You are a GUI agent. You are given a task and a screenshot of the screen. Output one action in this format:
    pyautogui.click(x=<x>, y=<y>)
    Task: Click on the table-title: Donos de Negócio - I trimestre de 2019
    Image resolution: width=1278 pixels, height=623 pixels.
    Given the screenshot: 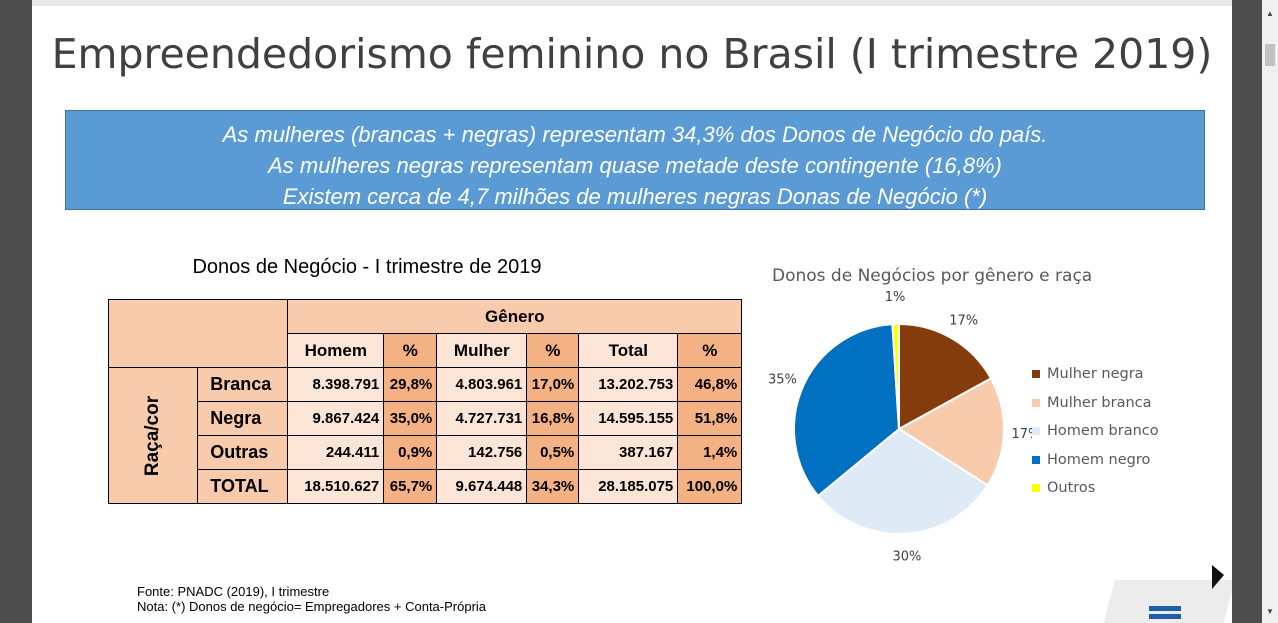 What is the action you would take?
    pyautogui.click(x=367, y=267)
    